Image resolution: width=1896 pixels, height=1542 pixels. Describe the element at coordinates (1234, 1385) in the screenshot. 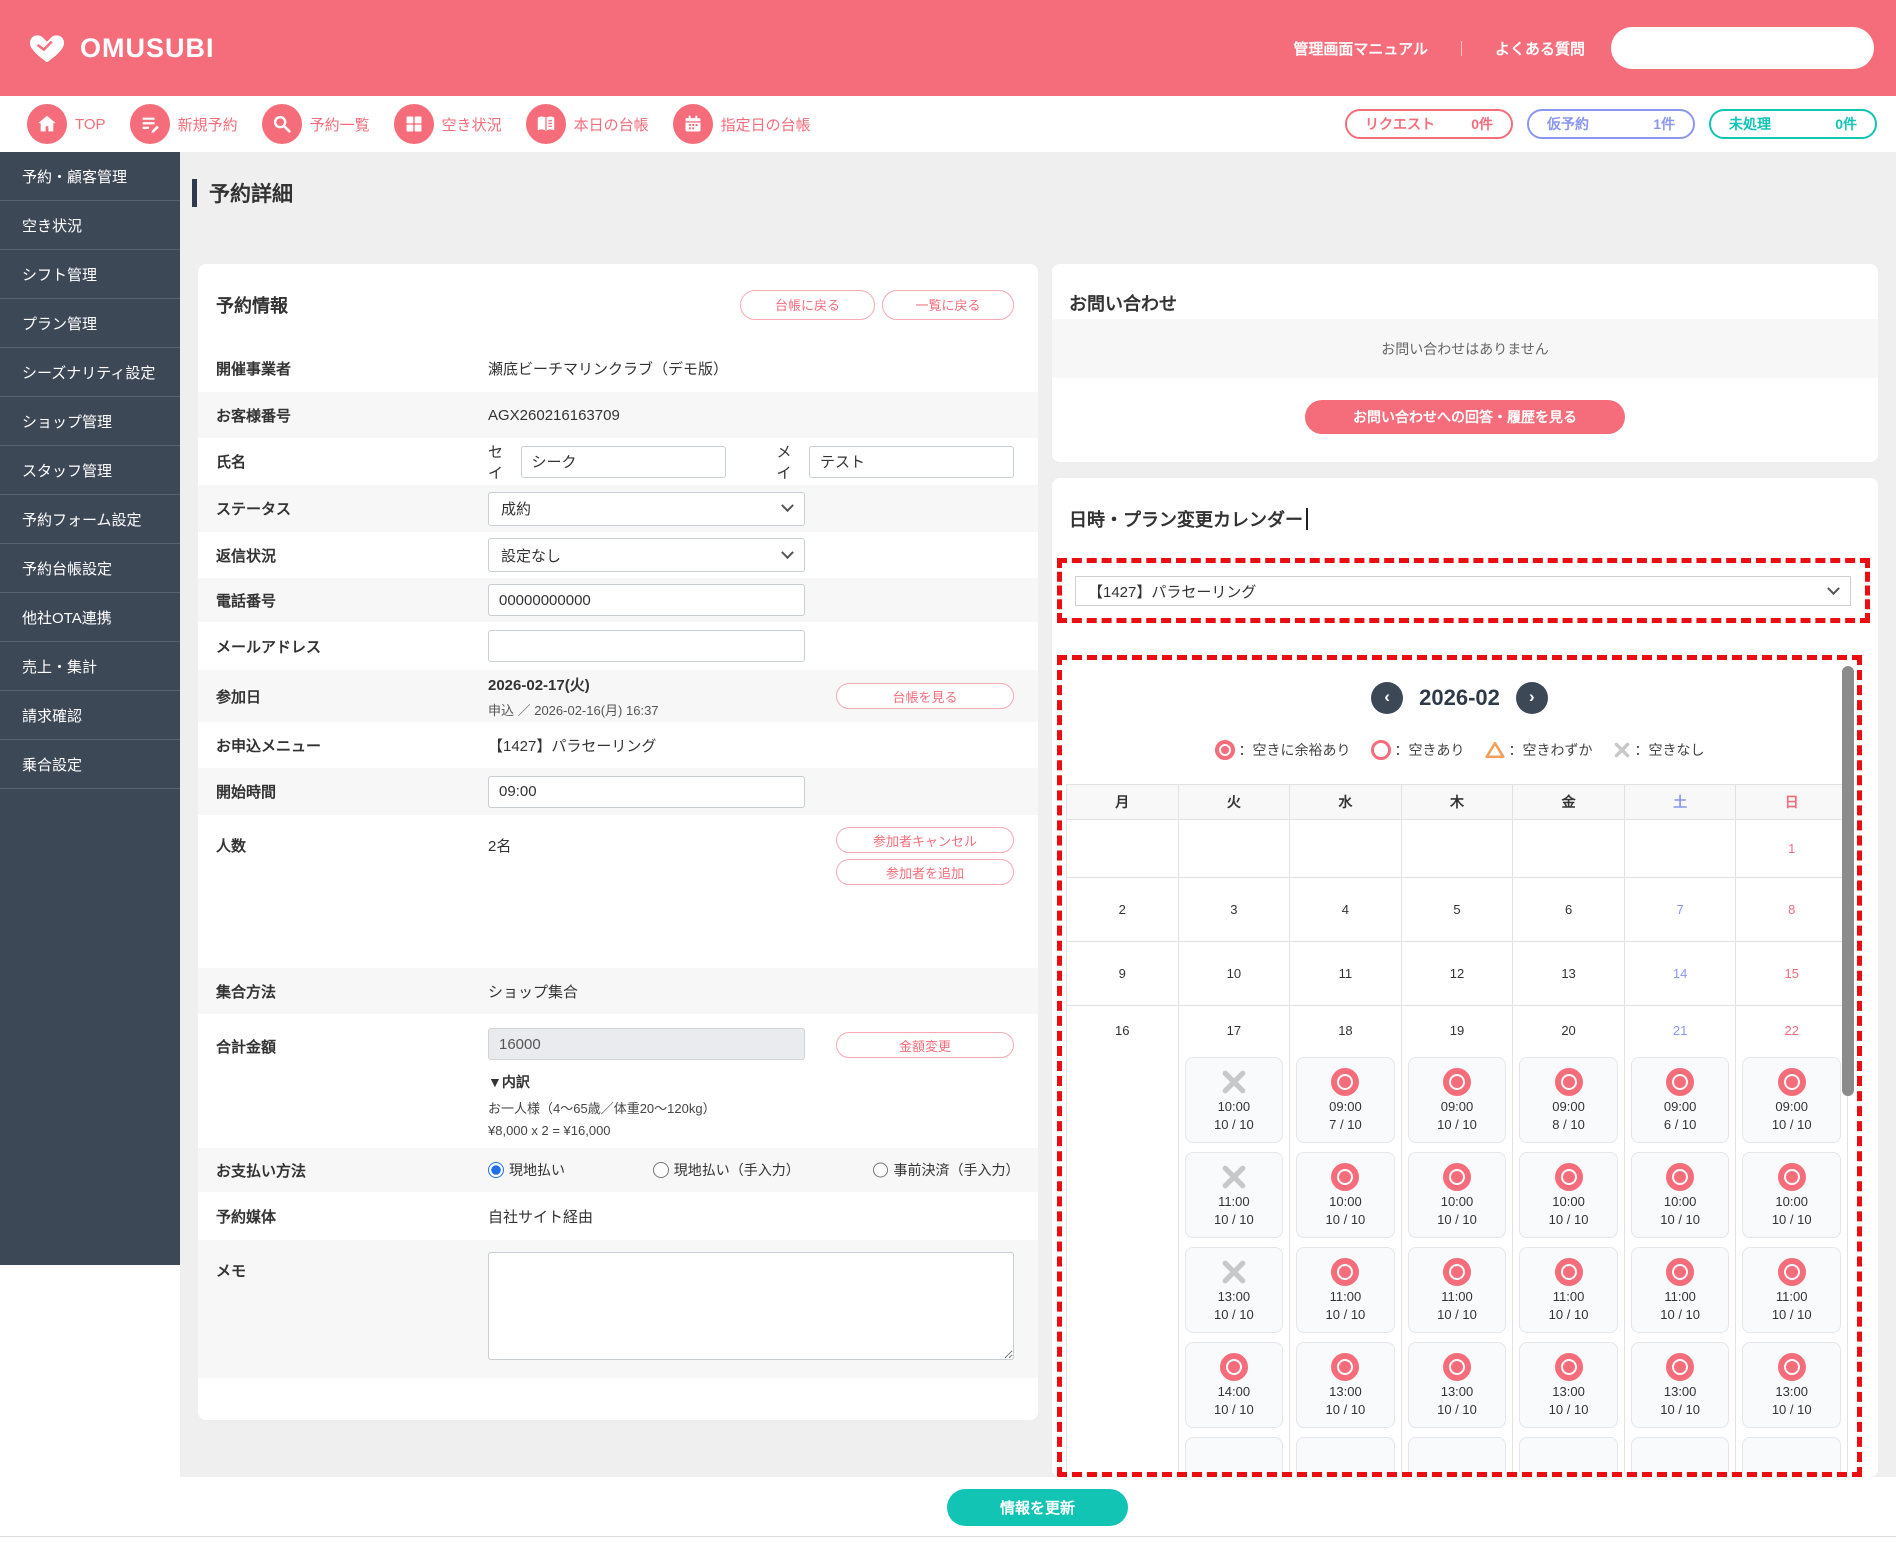

I see `timeslot-card: 14:00 10 / 10` at that location.